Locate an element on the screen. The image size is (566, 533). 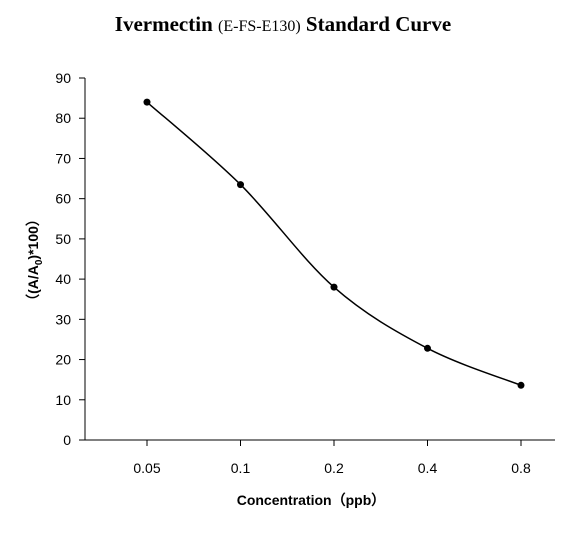
y-tick-label: 0 is located at coordinates (67, 440).